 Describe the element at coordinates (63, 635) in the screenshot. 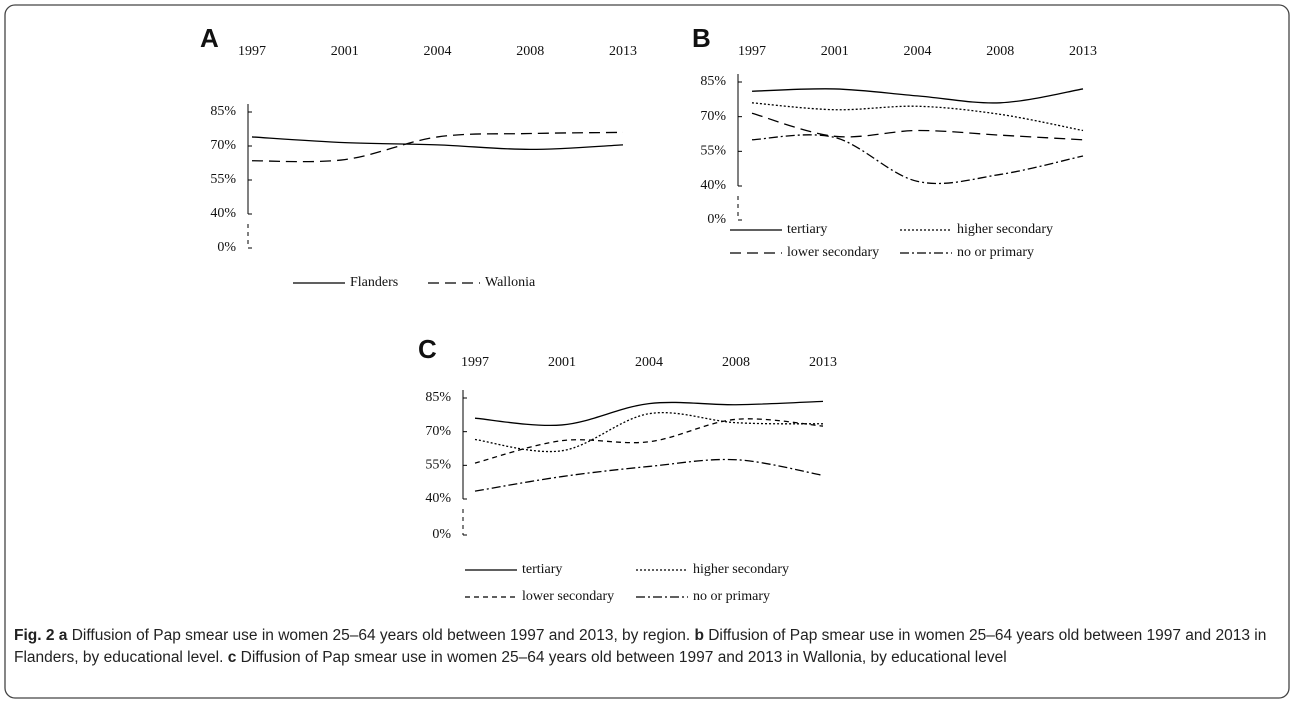

I see `part-label: a` at that location.